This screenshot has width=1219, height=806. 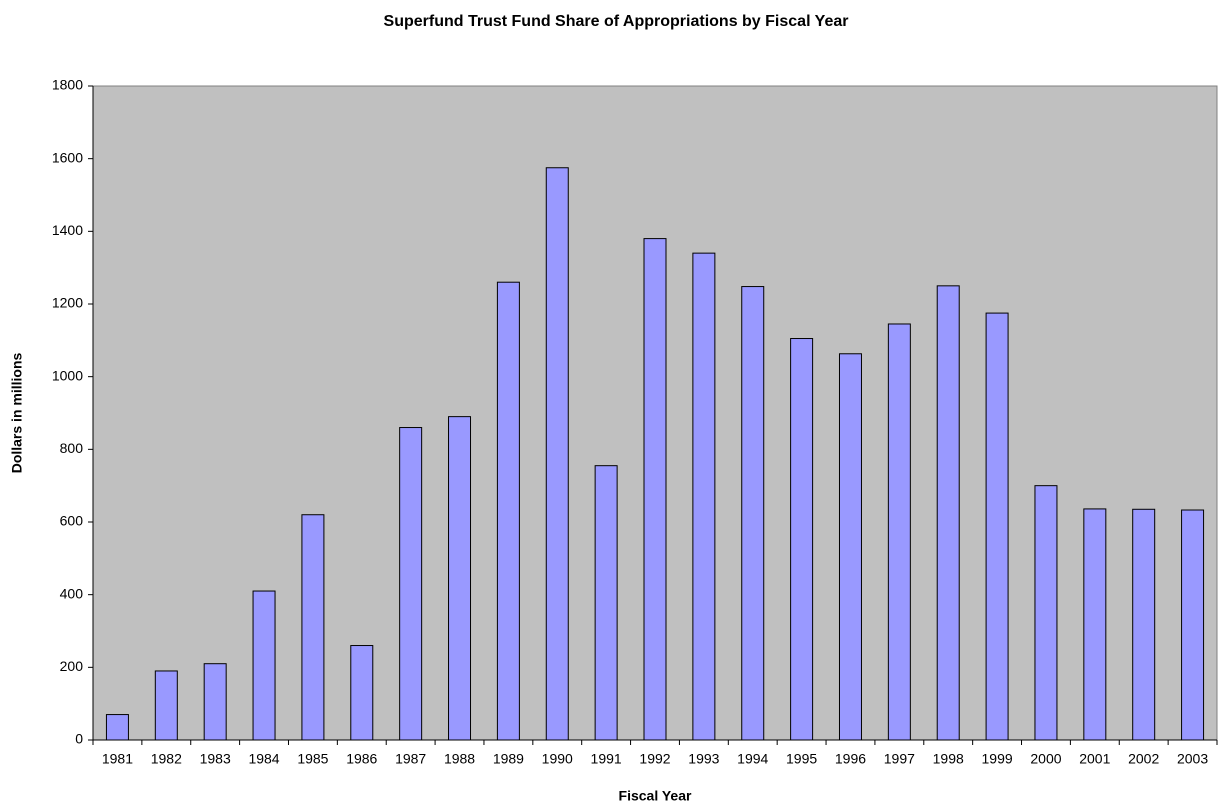 I want to click on x-tick-label: 1996, so click(x=850, y=759).